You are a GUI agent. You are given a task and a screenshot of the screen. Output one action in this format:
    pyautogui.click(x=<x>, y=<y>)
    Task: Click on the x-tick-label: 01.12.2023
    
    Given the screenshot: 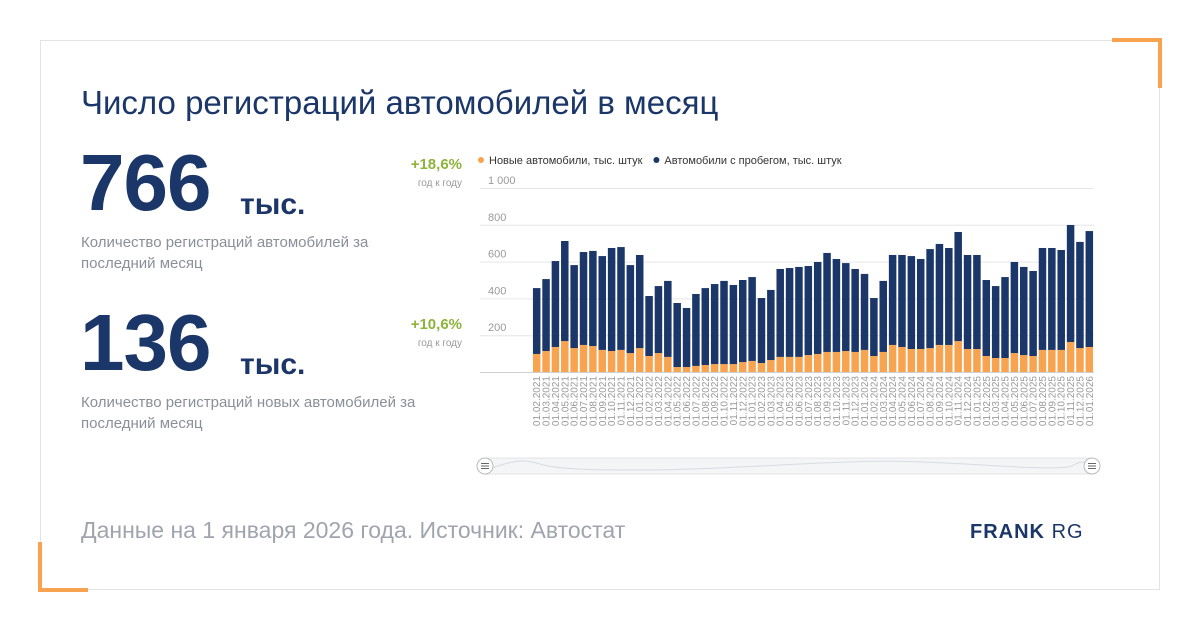 What is the action you would take?
    pyautogui.click(x=856, y=401)
    